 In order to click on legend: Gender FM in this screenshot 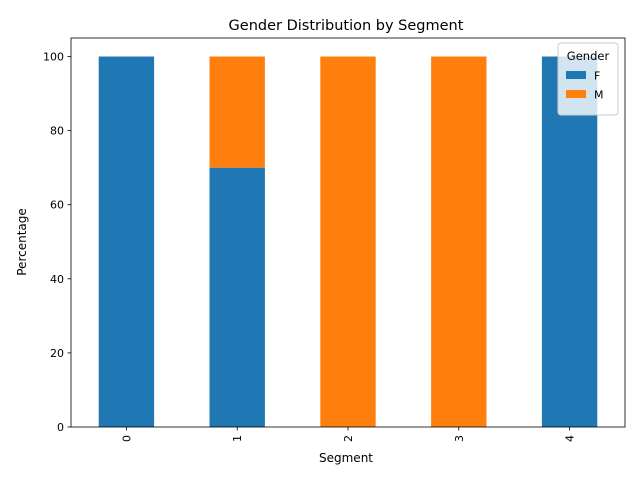, I will do `click(588, 79)`.